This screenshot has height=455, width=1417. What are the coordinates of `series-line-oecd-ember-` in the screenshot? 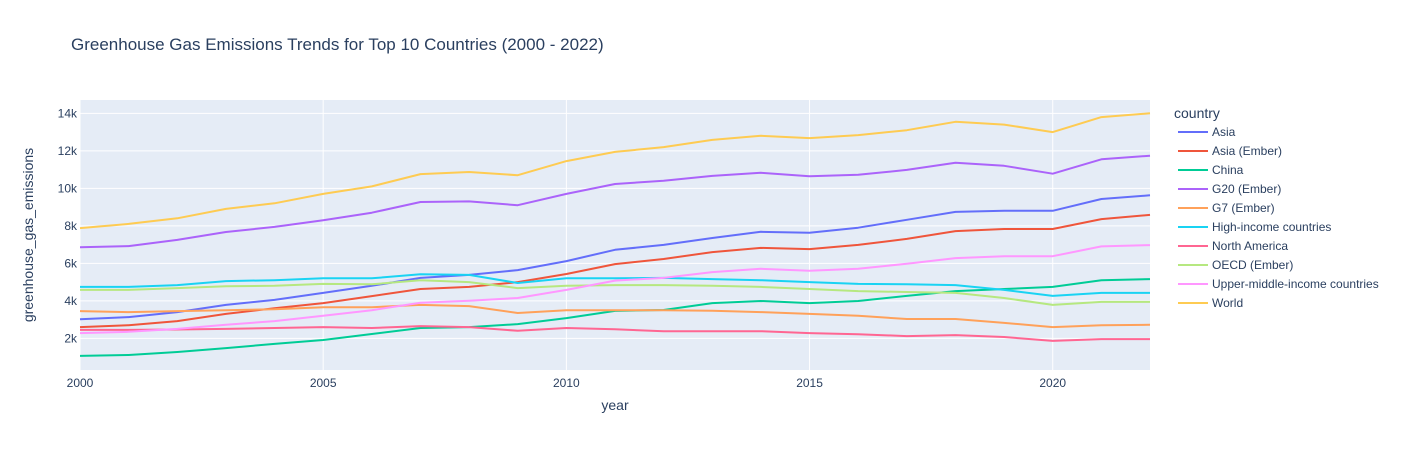 It's located at (615, 292).